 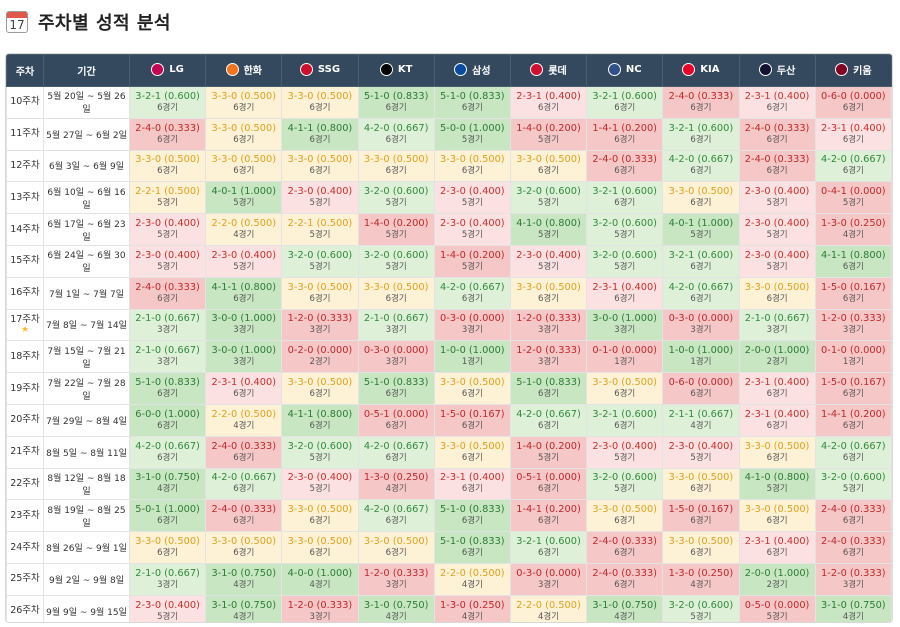 I want to click on record-text: 3-0-0 (1.000), so click(x=244, y=351).